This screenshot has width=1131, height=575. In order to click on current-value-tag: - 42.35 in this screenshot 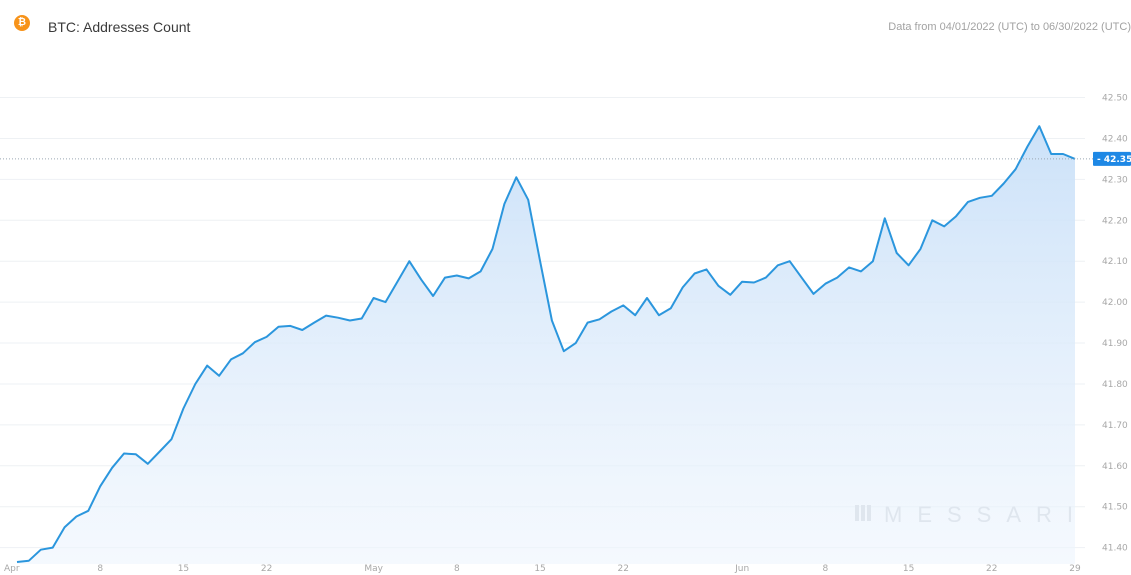, I will do `click(1112, 158)`.